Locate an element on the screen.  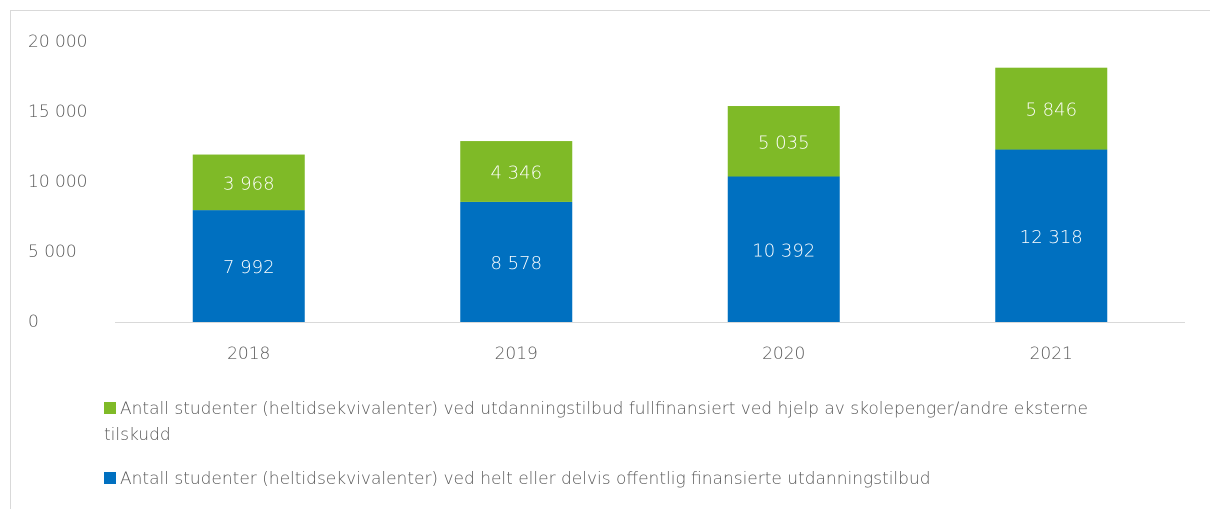
data-label: 5 035 is located at coordinates (784, 142).